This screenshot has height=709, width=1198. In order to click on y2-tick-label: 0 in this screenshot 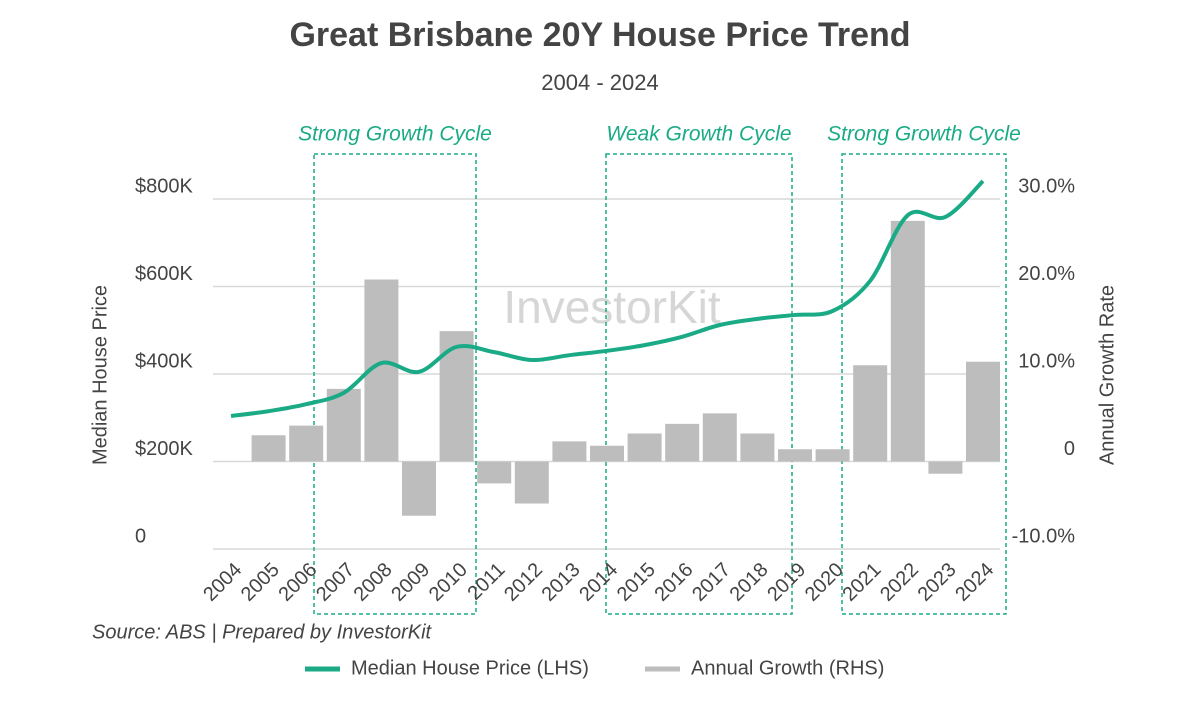, I will do `click(1069, 449)`.